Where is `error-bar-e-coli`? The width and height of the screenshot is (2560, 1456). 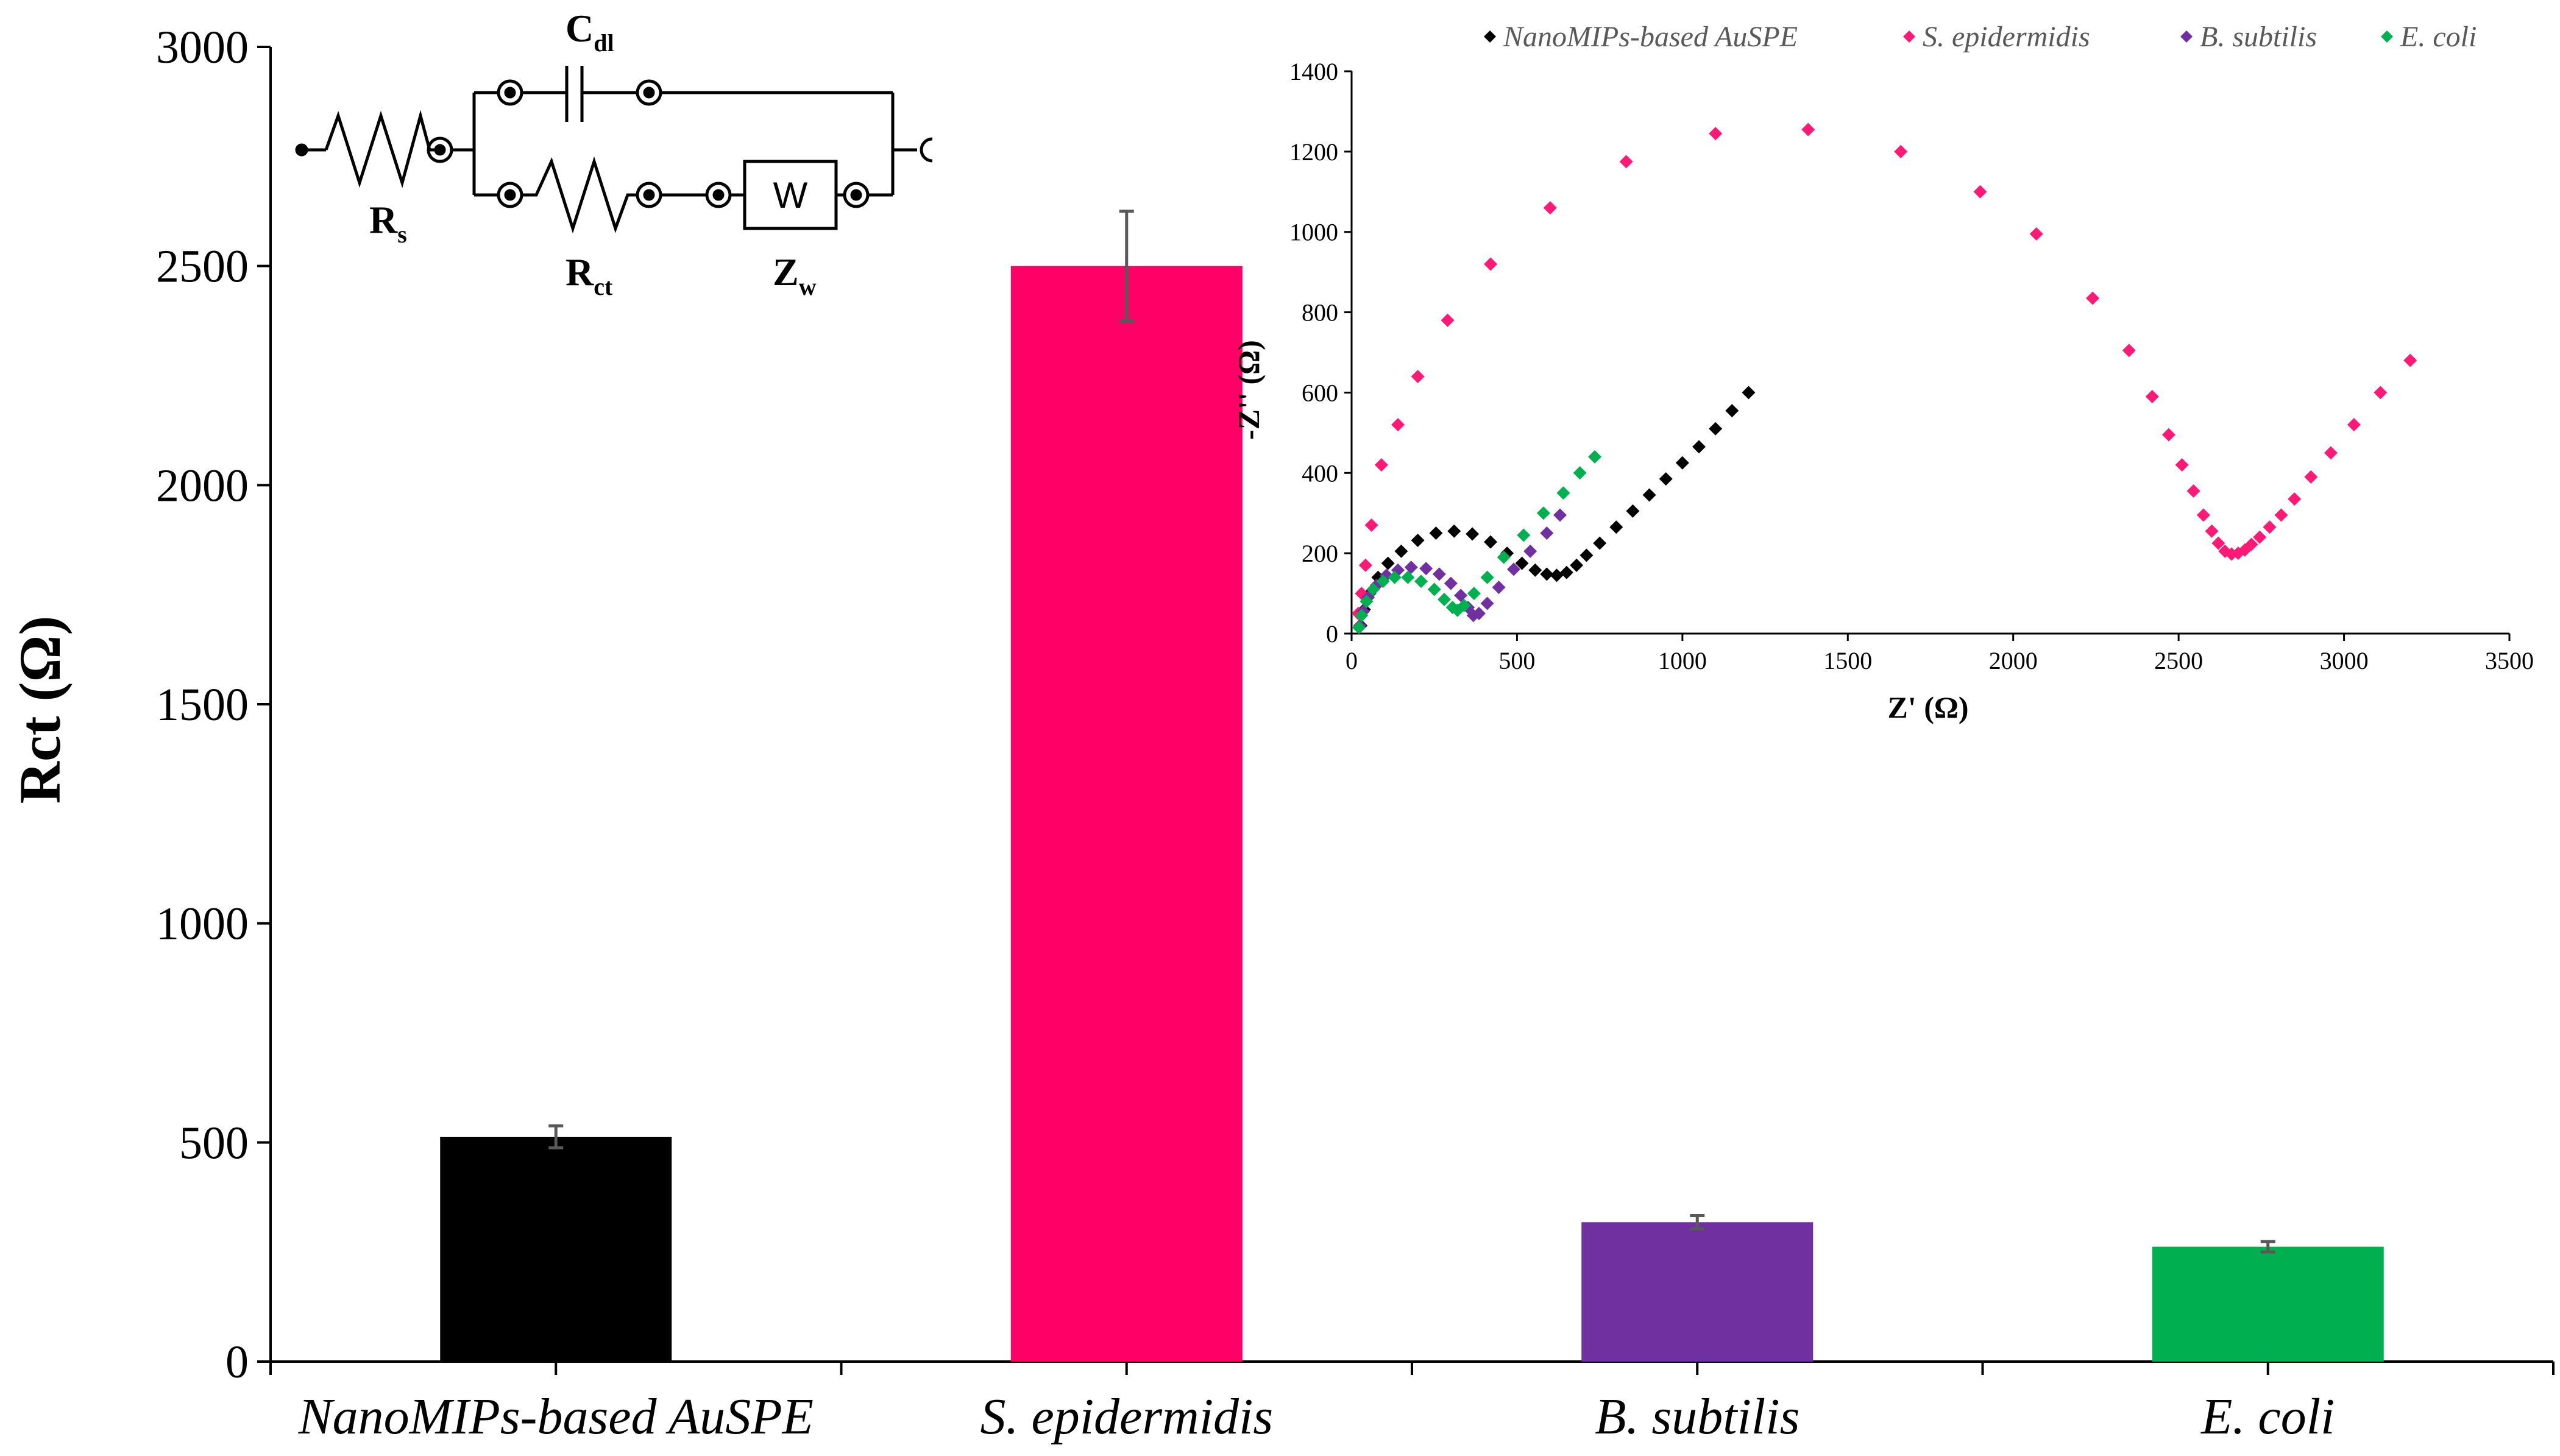
error-bar-e-coli is located at coordinates (2267, 1247).